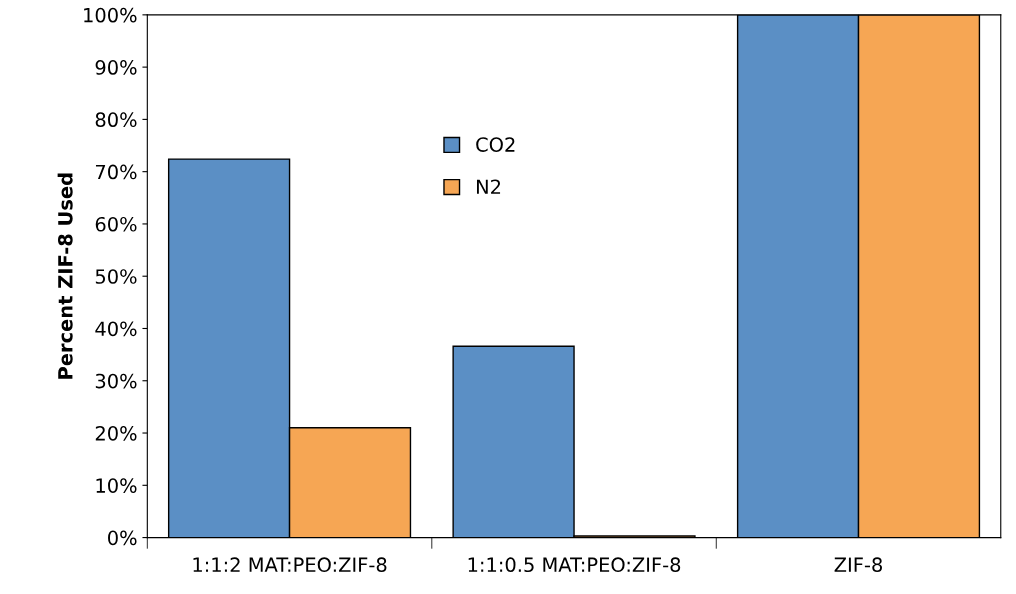  Describe the element at coordinates (495, 144) in the screenshot. I see `legend-label: CO2` at that location.